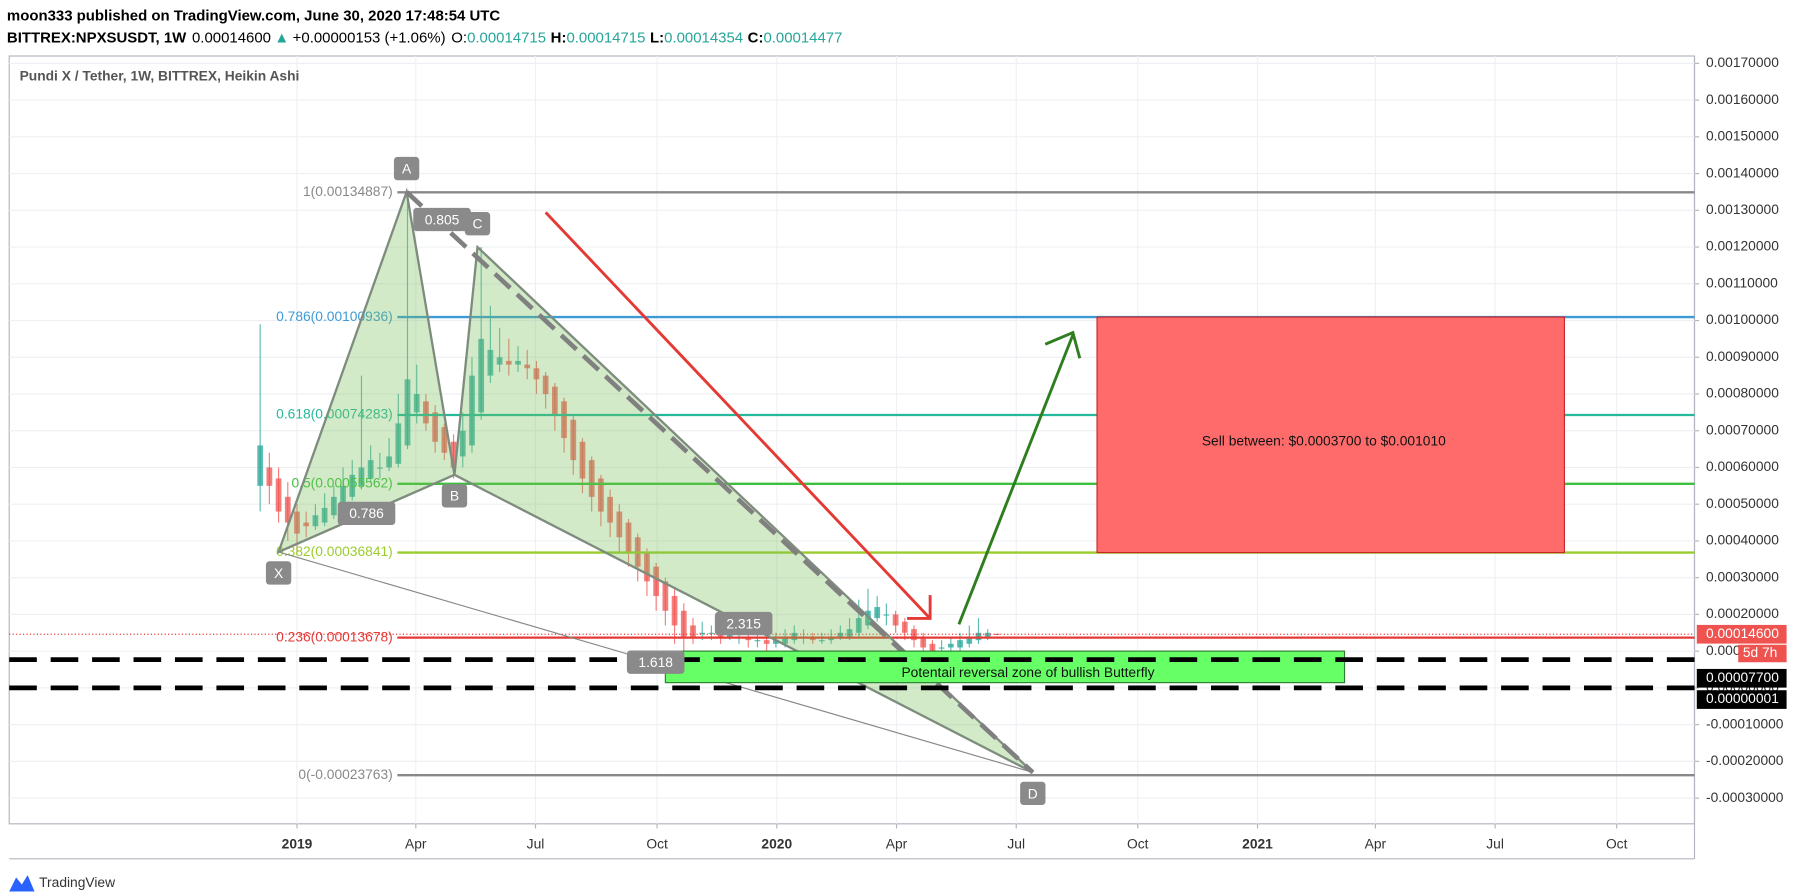 Image resolution: width=1805 pixels, height=895 pixels. I want to click on sell-zone-label: Sell between: $0.0003700 to $0.001010, so click(1324, 440).